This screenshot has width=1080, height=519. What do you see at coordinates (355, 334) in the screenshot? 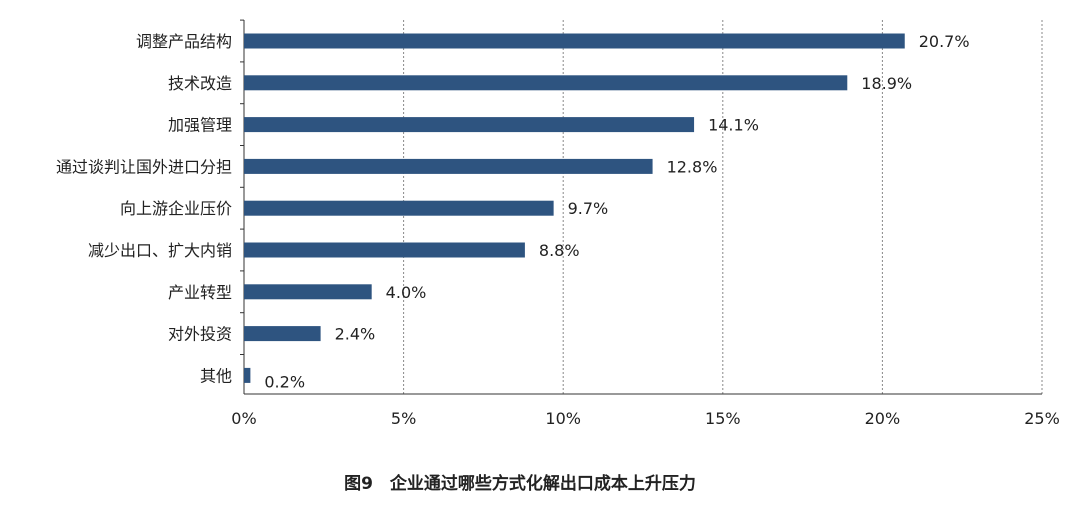
I see `data-label: 2.4%` at bounding box center [355, 334].